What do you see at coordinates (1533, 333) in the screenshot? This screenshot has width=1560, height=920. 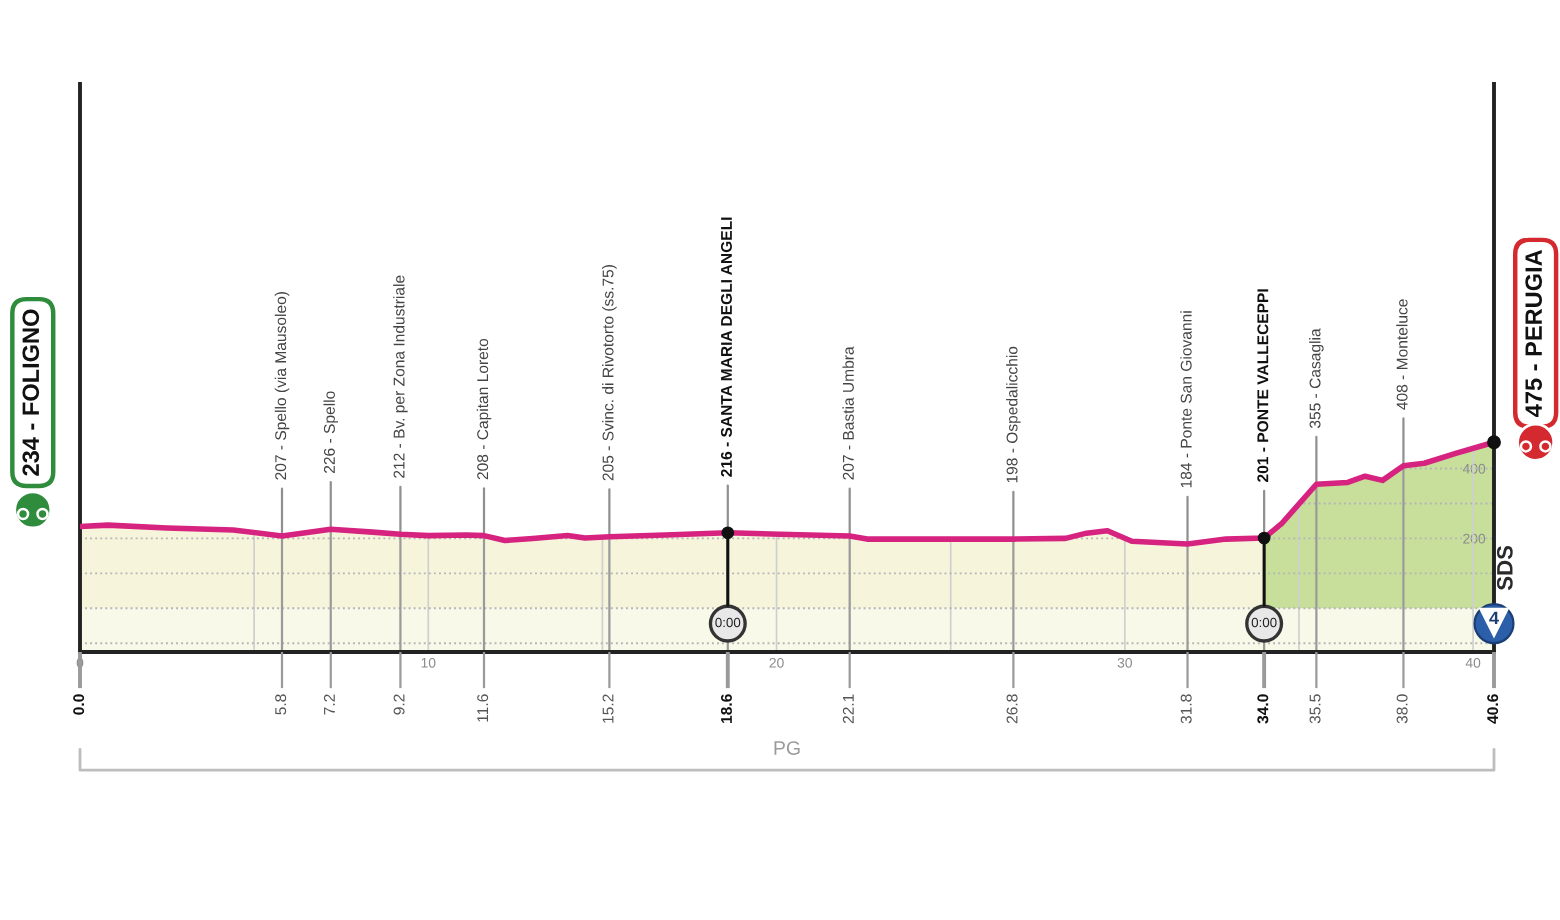 I see `text: 475 - PERUGIA` at bounding box center [1533, 333].